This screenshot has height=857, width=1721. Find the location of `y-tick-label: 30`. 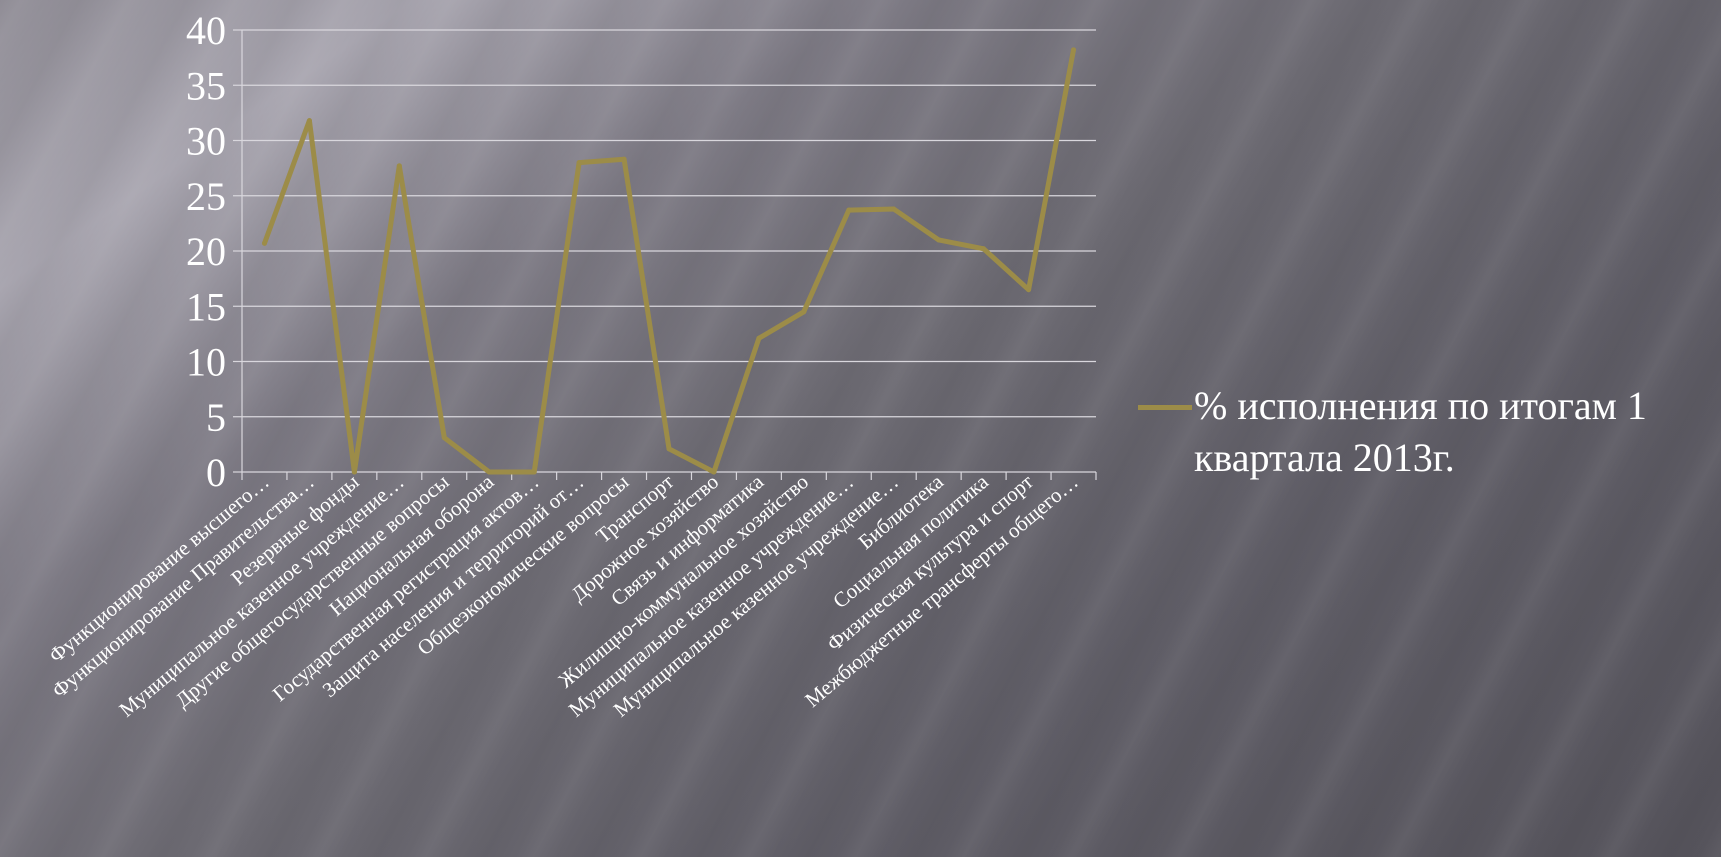

y-tick-label: 30 is located at coordinates (206, 141).